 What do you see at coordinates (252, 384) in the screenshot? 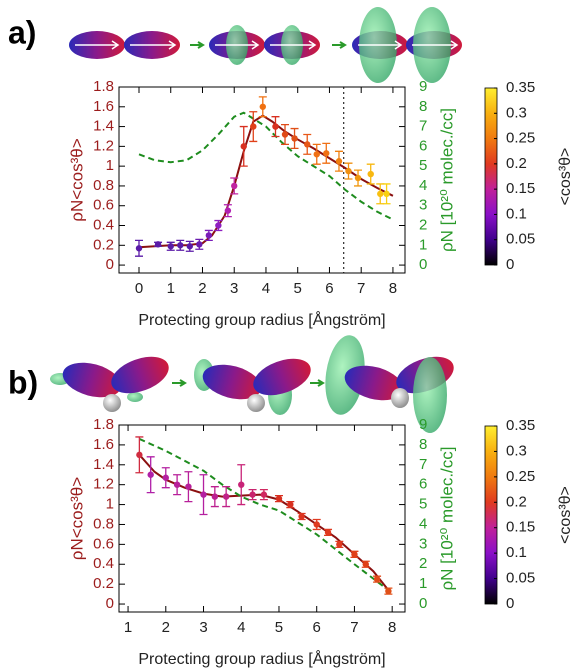
I see `cartoon-b` at bounding box center [252, 384].